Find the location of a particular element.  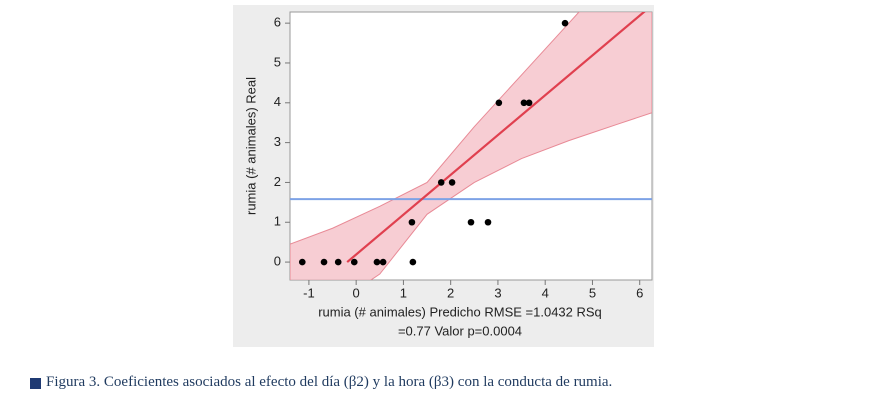

y-tick-label: 2 is located at coordinates (277, 181).